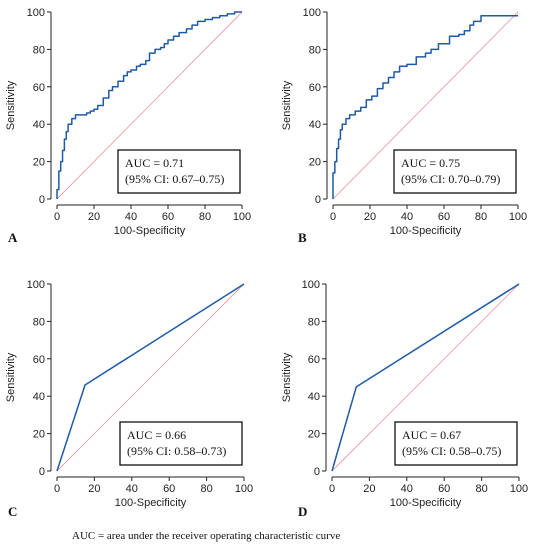  Describe the element at coordinates (156, 435) in the screenshot. I see `auc-value-label: AUC = 0.66` at that location.